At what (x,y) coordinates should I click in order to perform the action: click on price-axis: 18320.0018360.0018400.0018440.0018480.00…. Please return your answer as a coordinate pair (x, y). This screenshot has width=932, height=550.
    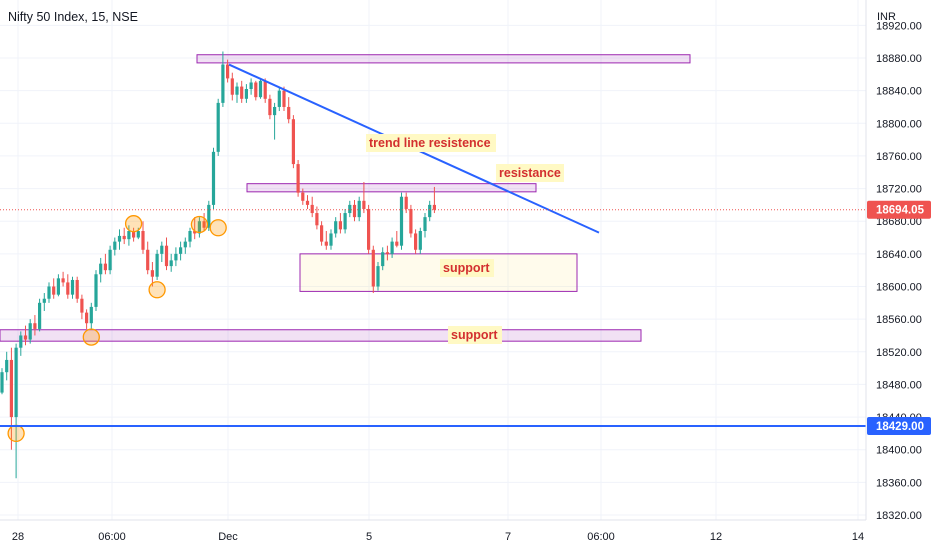
    Looking at the image, I should click on (898, 275).